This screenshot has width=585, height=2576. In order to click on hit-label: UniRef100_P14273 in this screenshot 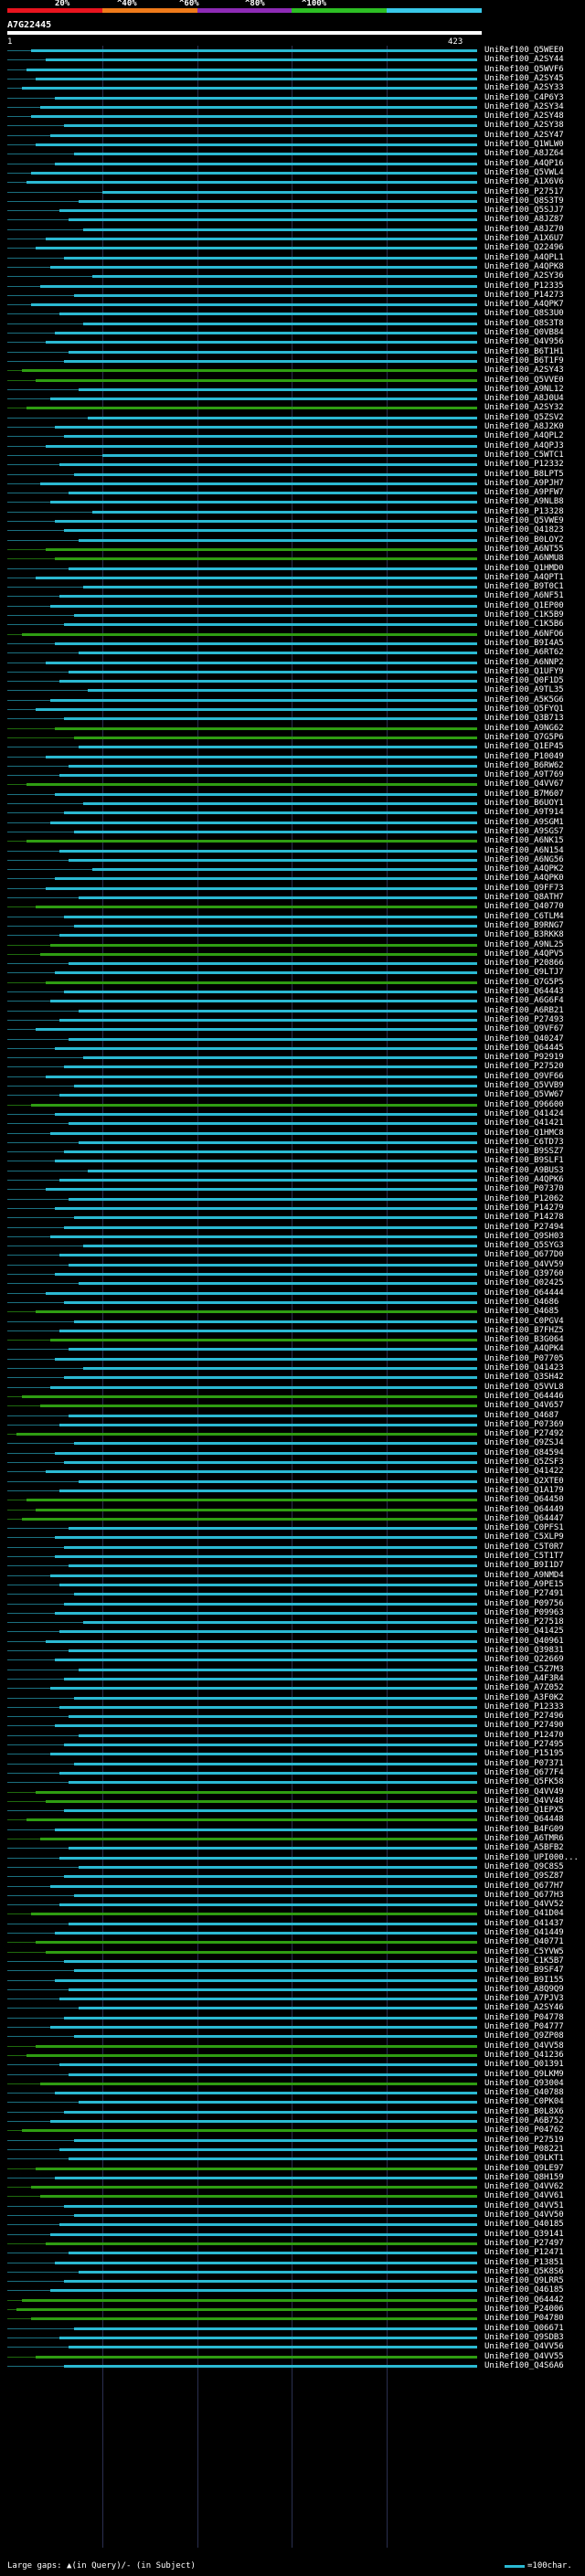, I will do `click(524, 295)`.